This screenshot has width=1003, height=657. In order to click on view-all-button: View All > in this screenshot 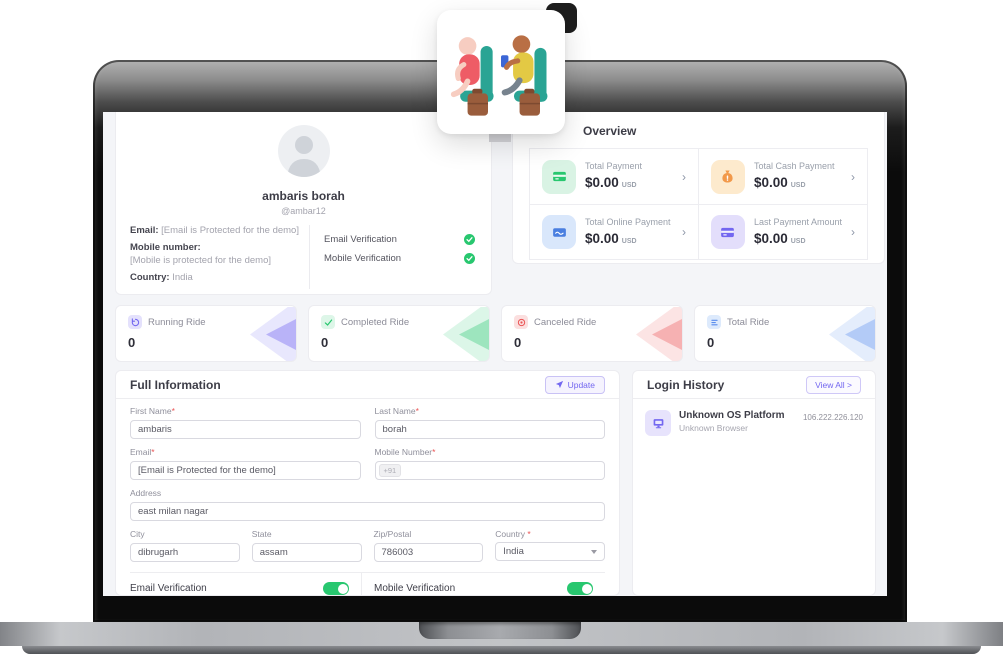, I will do `click(833, 384)`.